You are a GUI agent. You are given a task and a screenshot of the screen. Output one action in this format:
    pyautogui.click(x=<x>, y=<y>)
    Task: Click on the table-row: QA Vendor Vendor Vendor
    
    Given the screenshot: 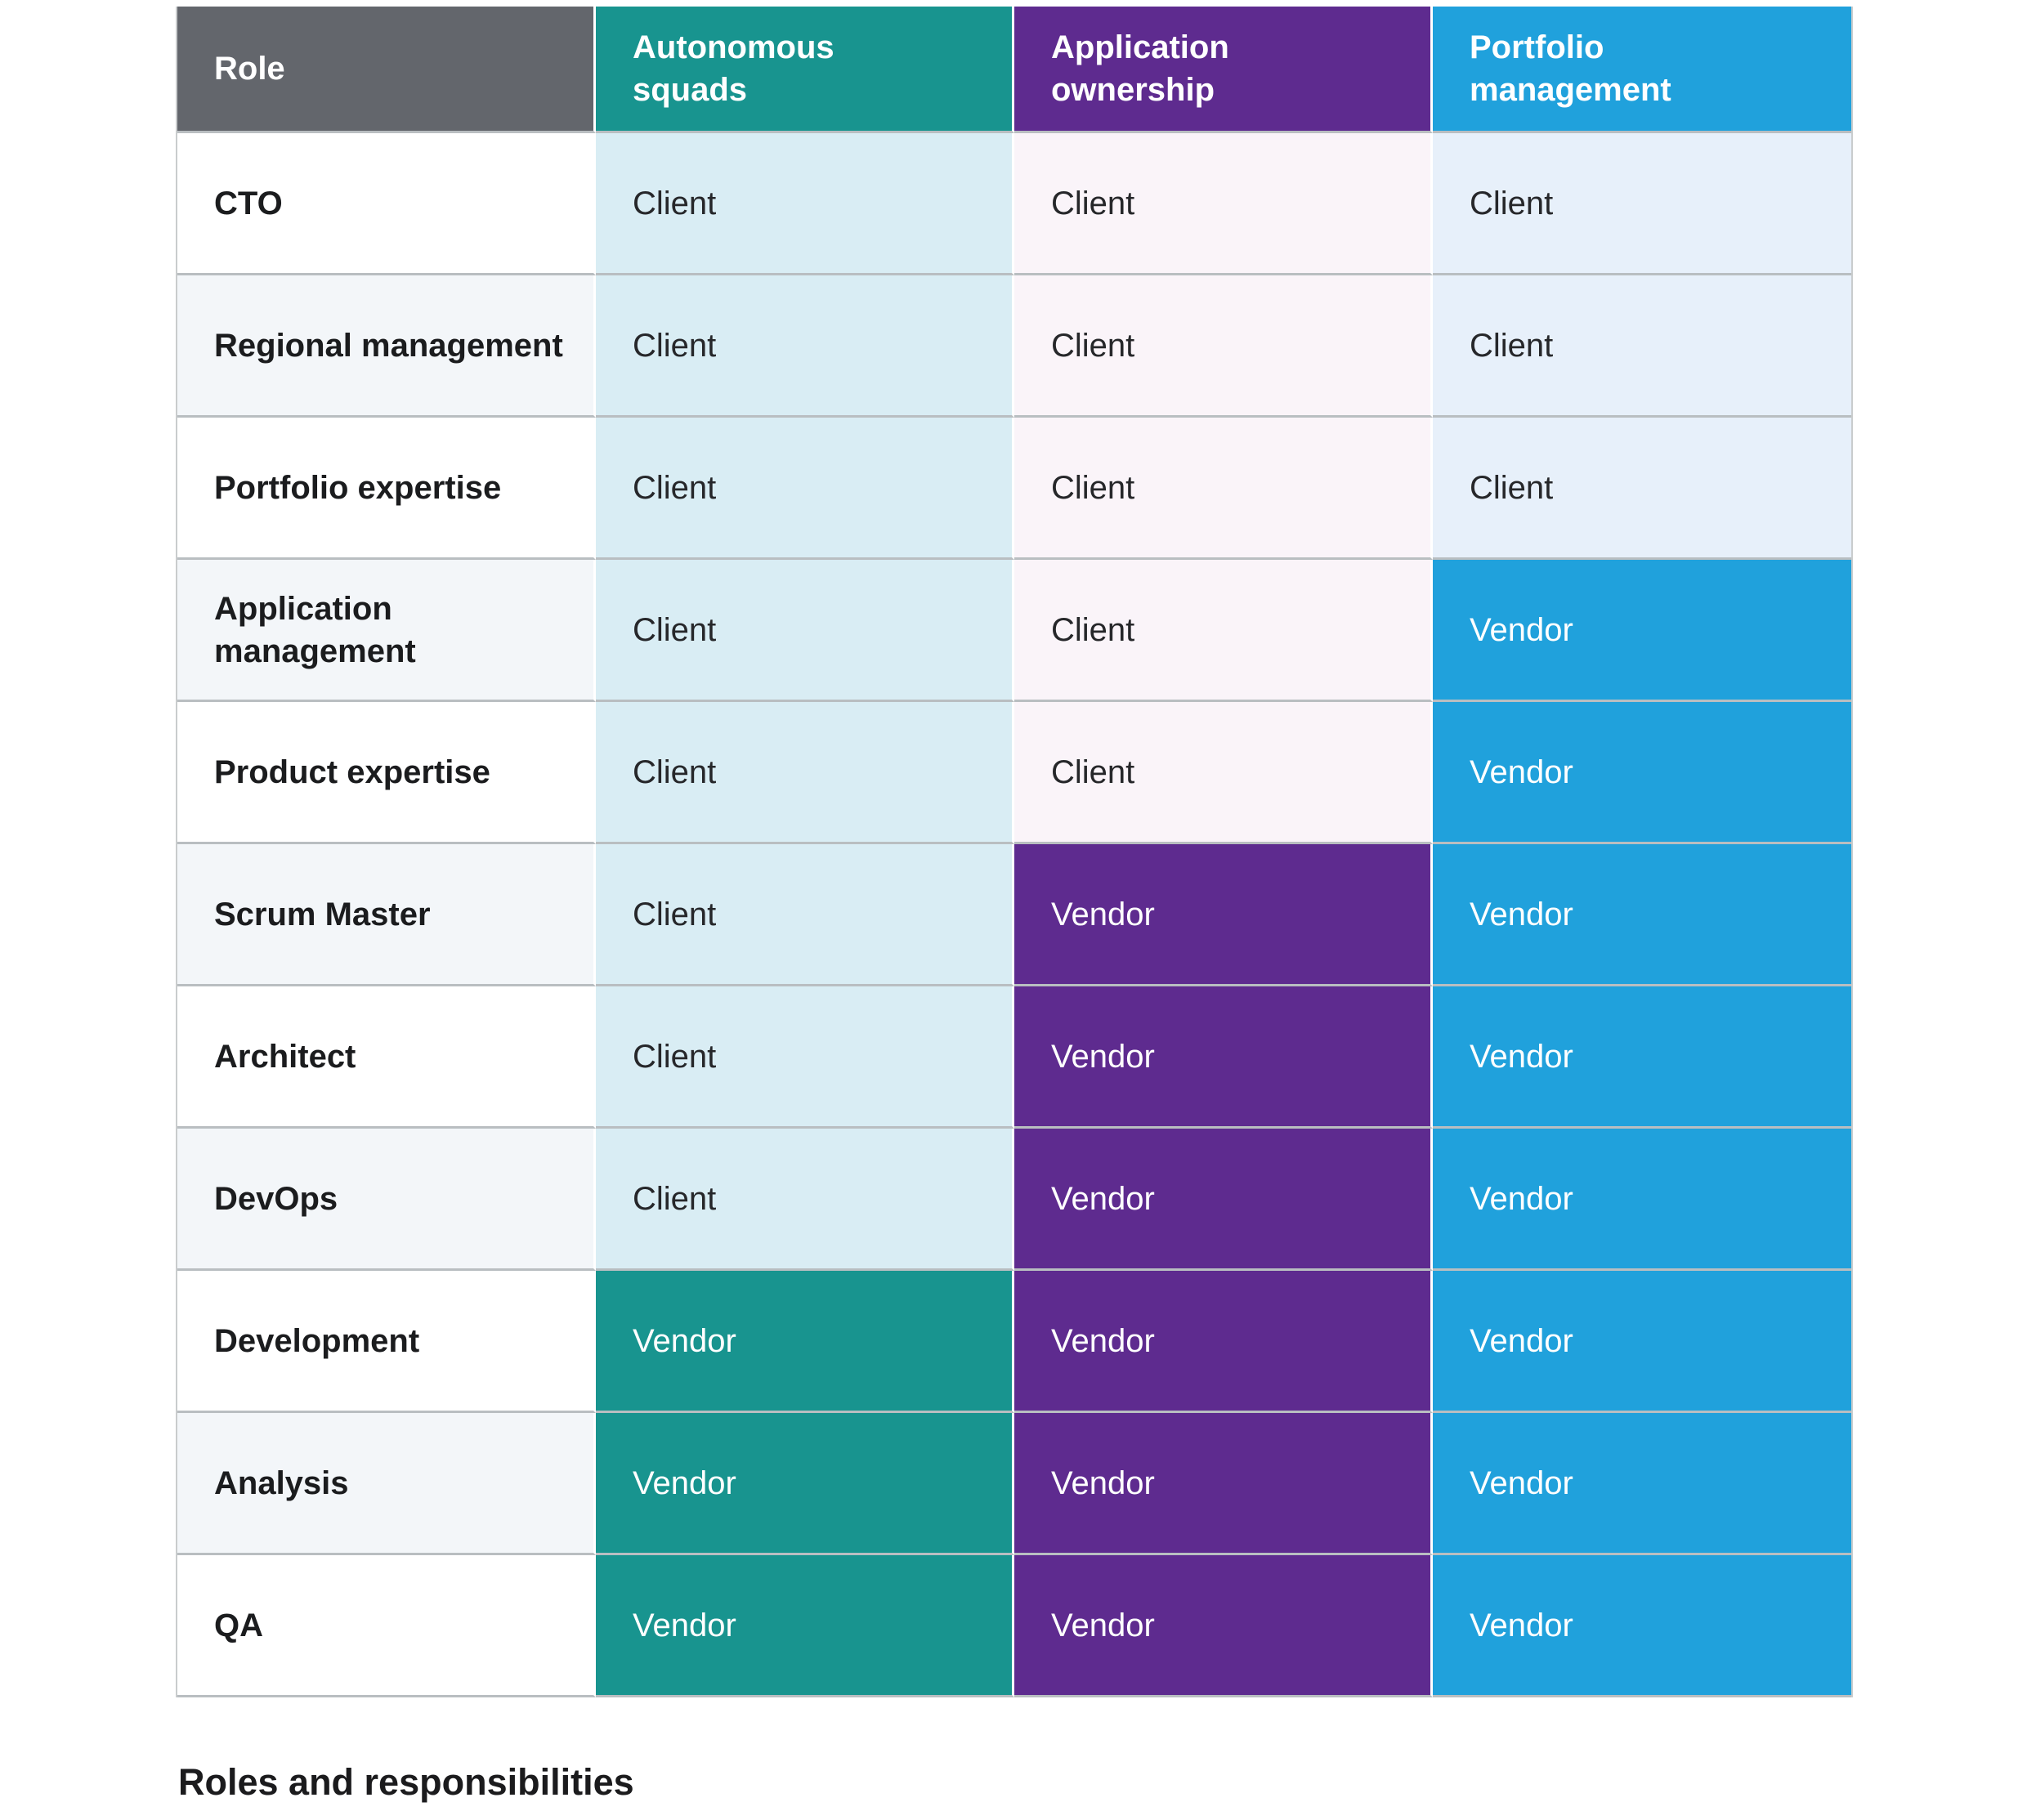 What is the action you would take?
    pyautogui.click(x=1014, y=1626)
    